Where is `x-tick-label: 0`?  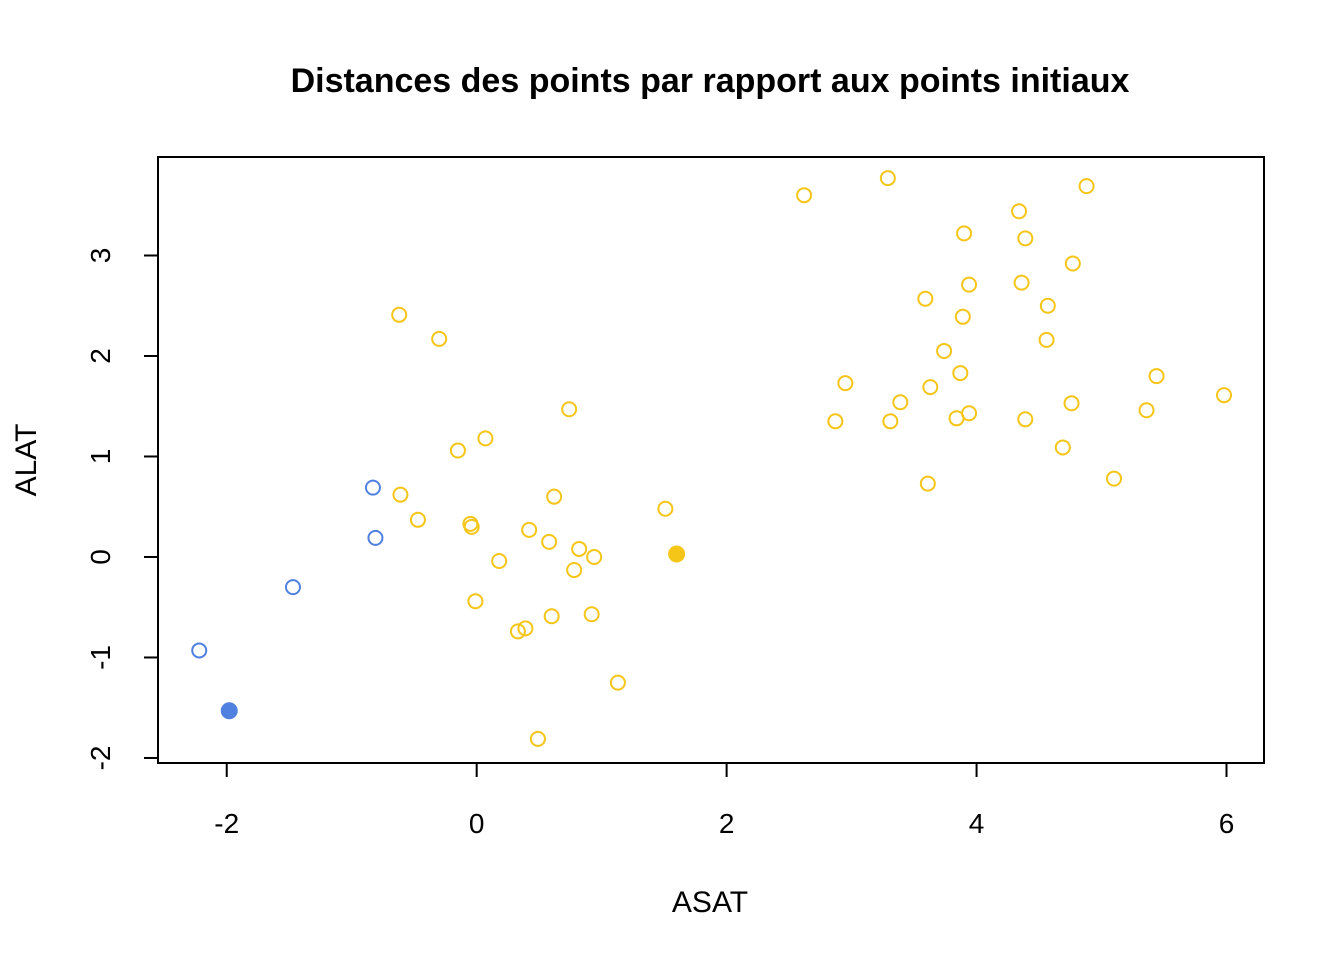
x-tick-label: 0 is located at coordinates (477, 823).